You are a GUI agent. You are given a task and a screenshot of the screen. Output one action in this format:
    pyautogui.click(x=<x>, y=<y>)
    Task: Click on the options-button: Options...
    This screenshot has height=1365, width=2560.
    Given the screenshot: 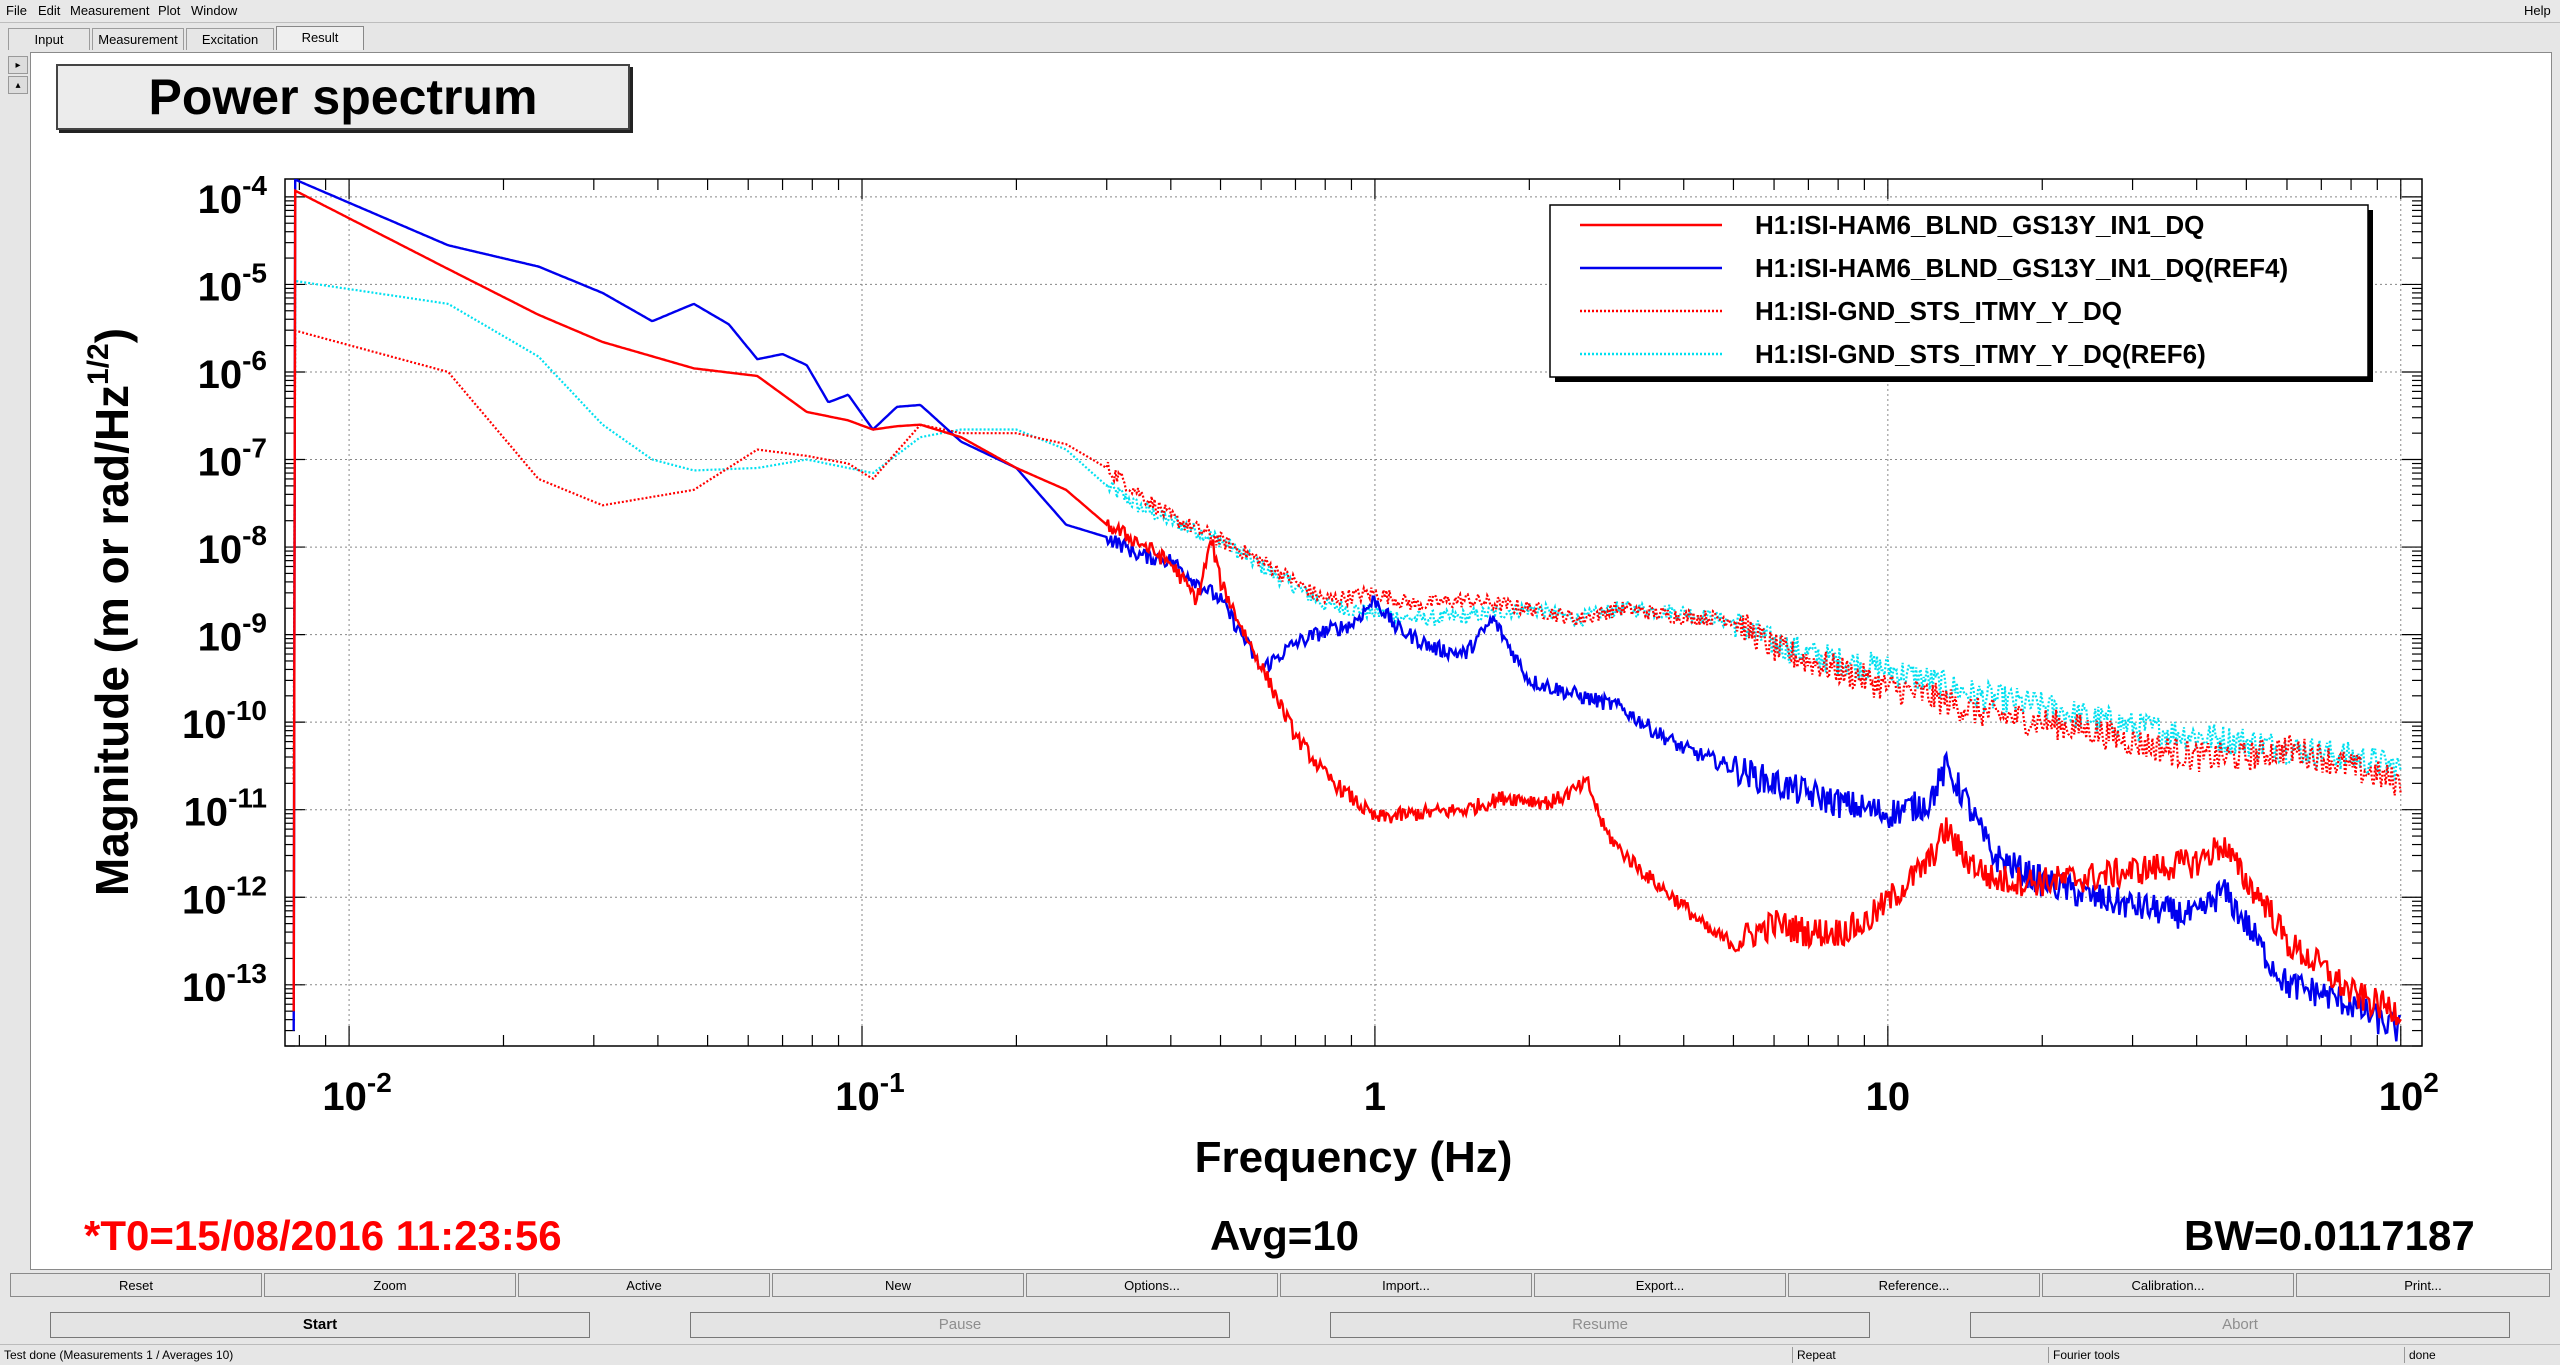 What is the action you would take?
    pyautogui.click(x=1152, y=1285)
    